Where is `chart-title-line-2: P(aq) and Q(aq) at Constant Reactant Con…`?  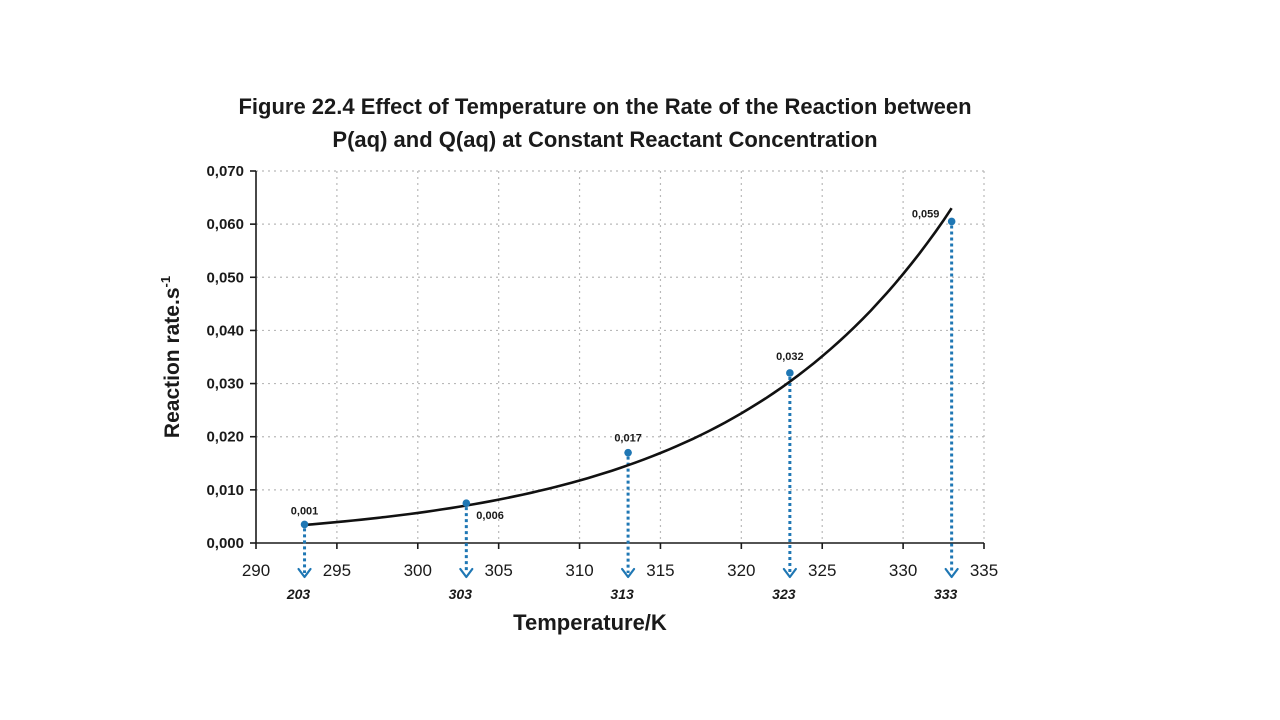
chart-title-line-2: P(aq) and Q(aq) at Constant Reactant Con… is located at coordinates (604, 139).